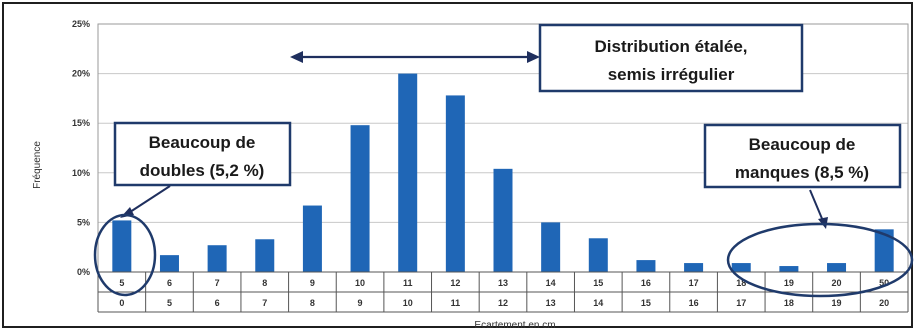  I want to click on x-tick-label-row2: 13, so click(551, 303).